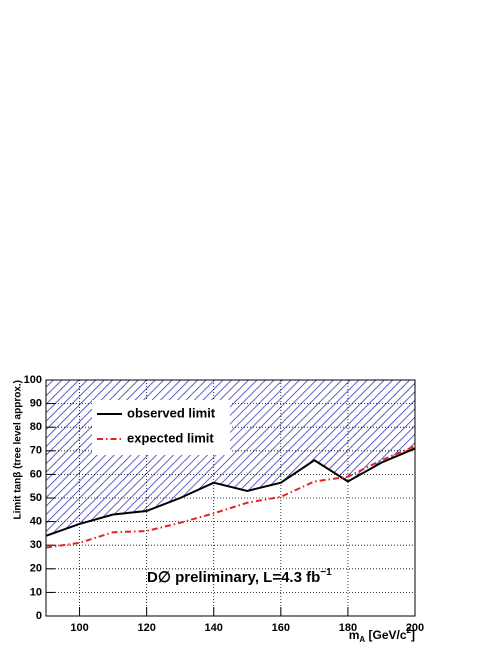 Image resolution: width=498 pixels, height=650 pixels. I want to click on x-axis-label: mA [GeV/c2], so click(382, 635).